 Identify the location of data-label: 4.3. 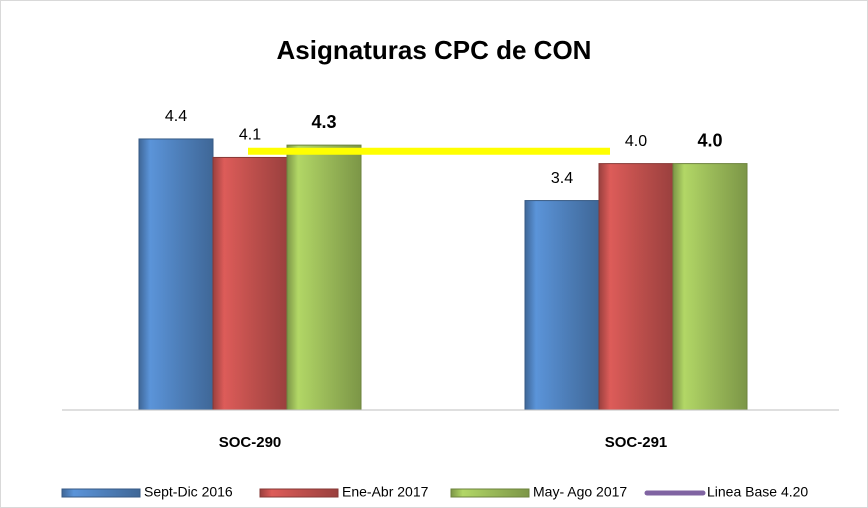
(323, 122).